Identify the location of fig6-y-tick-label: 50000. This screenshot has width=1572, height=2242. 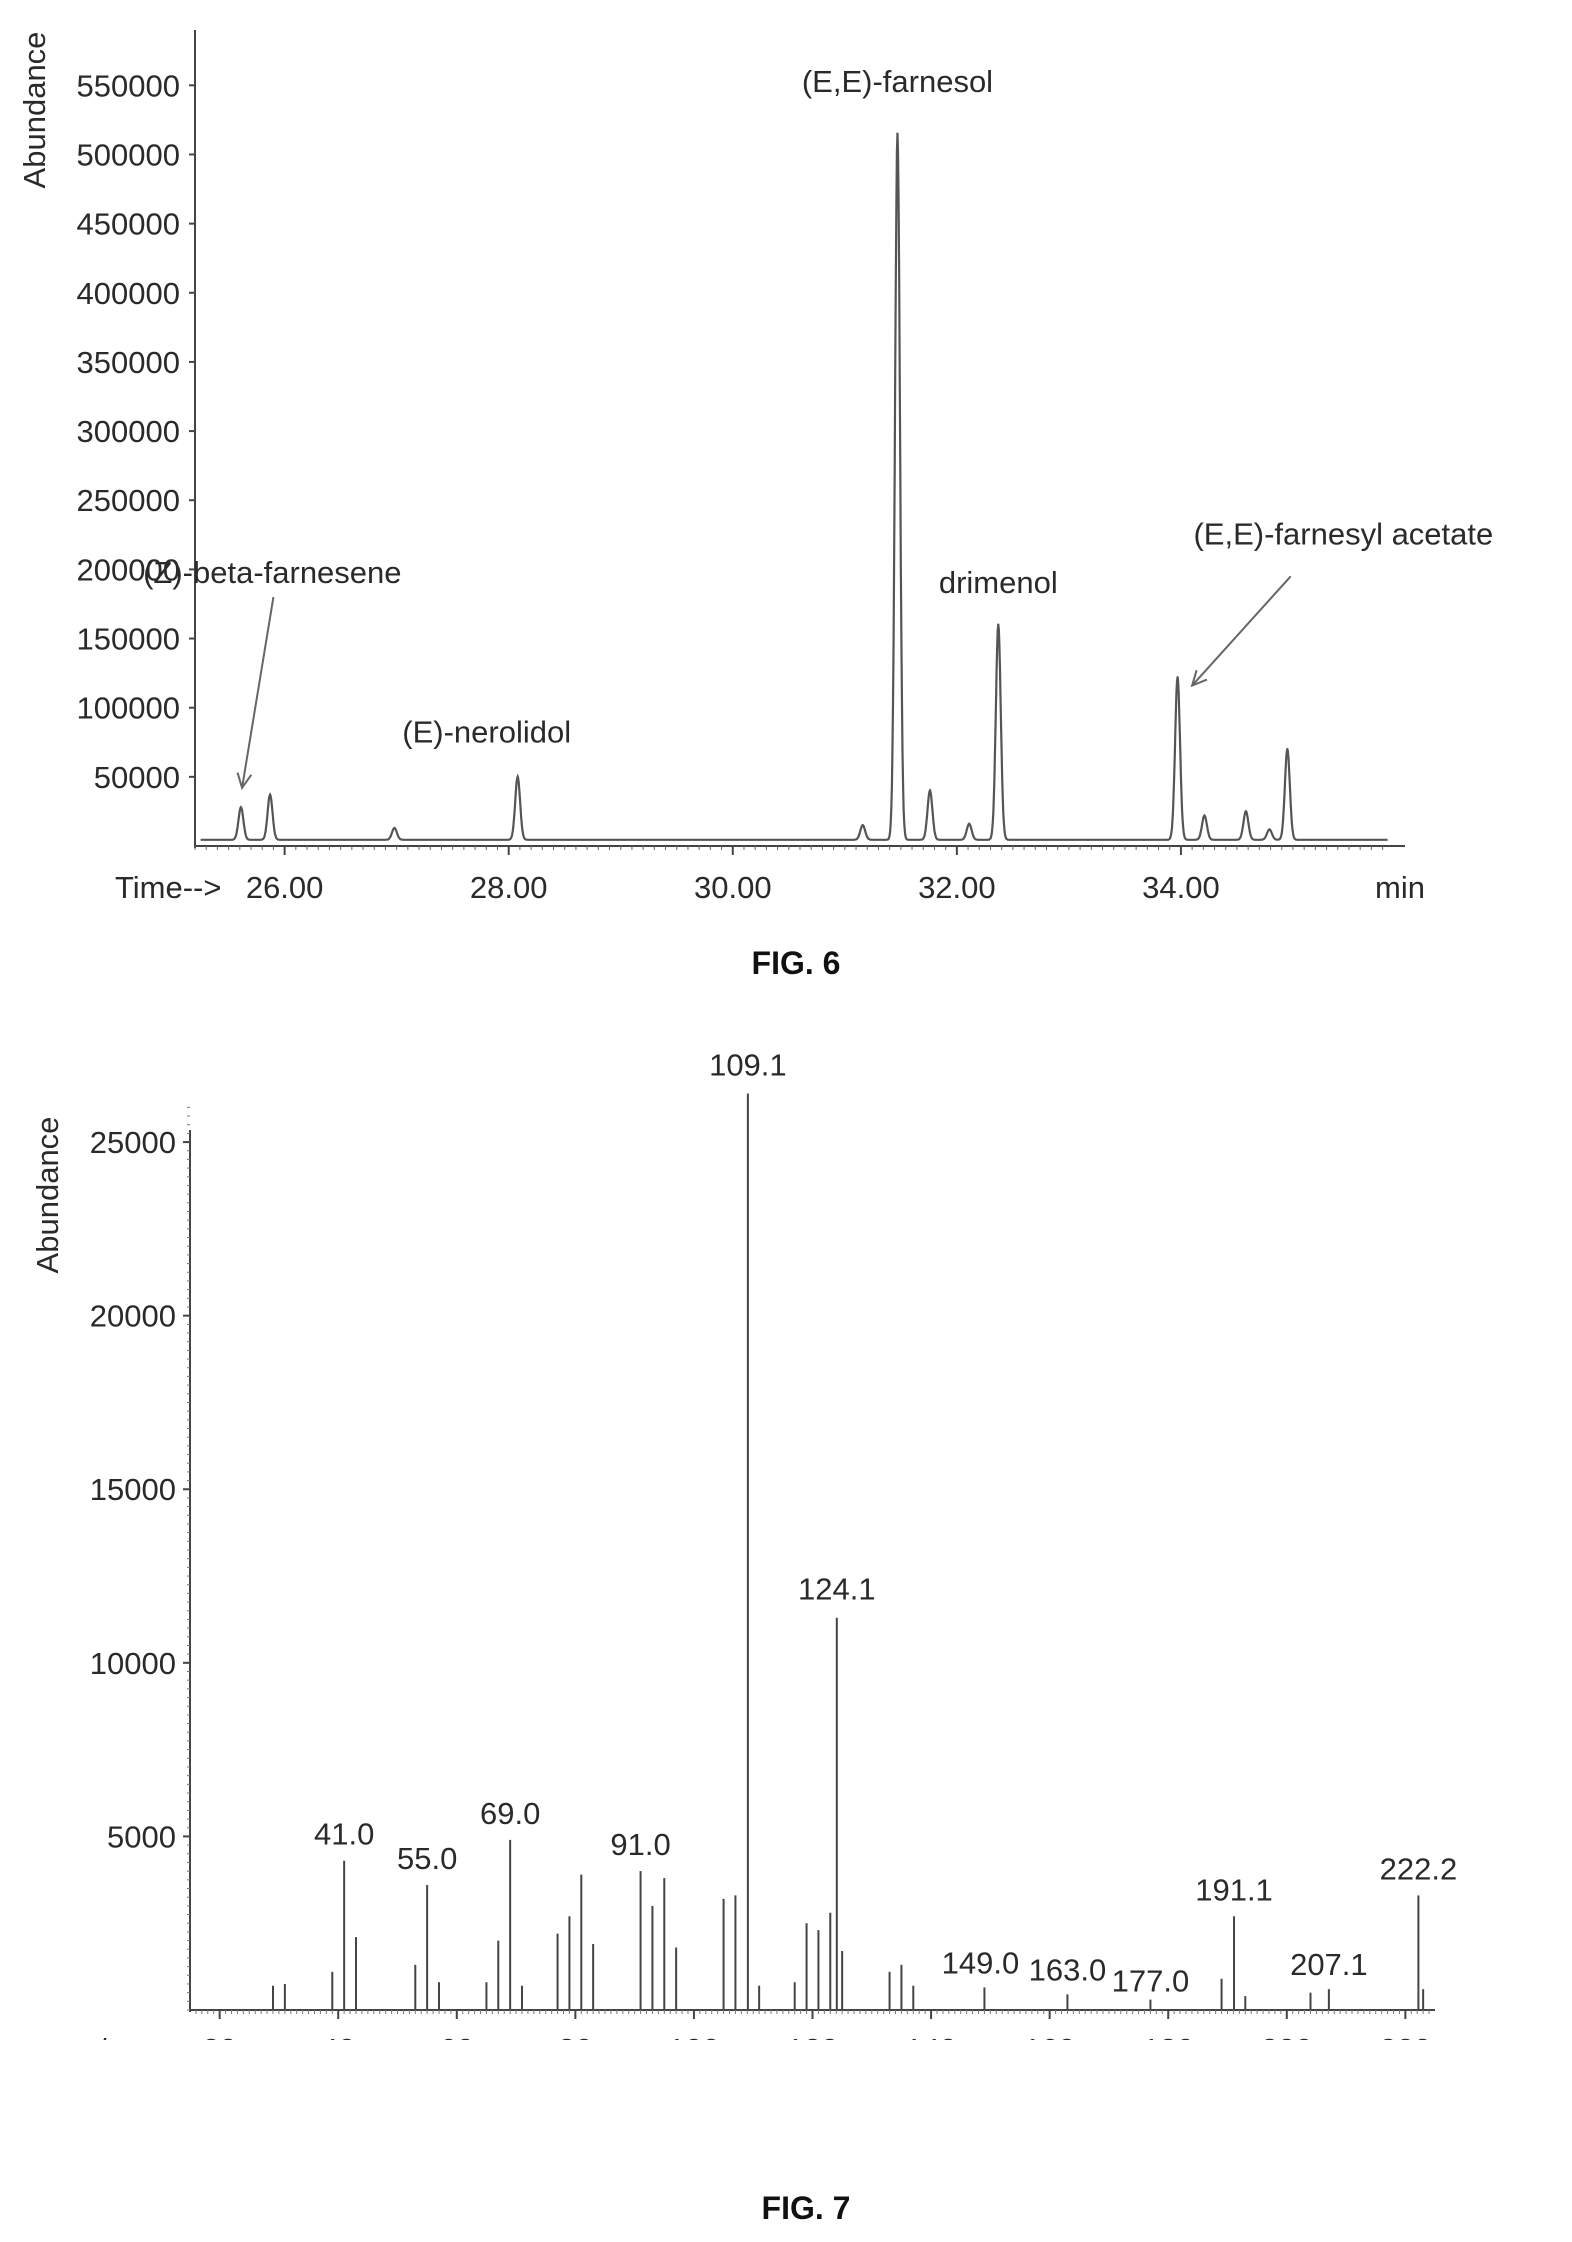
(137, 777).